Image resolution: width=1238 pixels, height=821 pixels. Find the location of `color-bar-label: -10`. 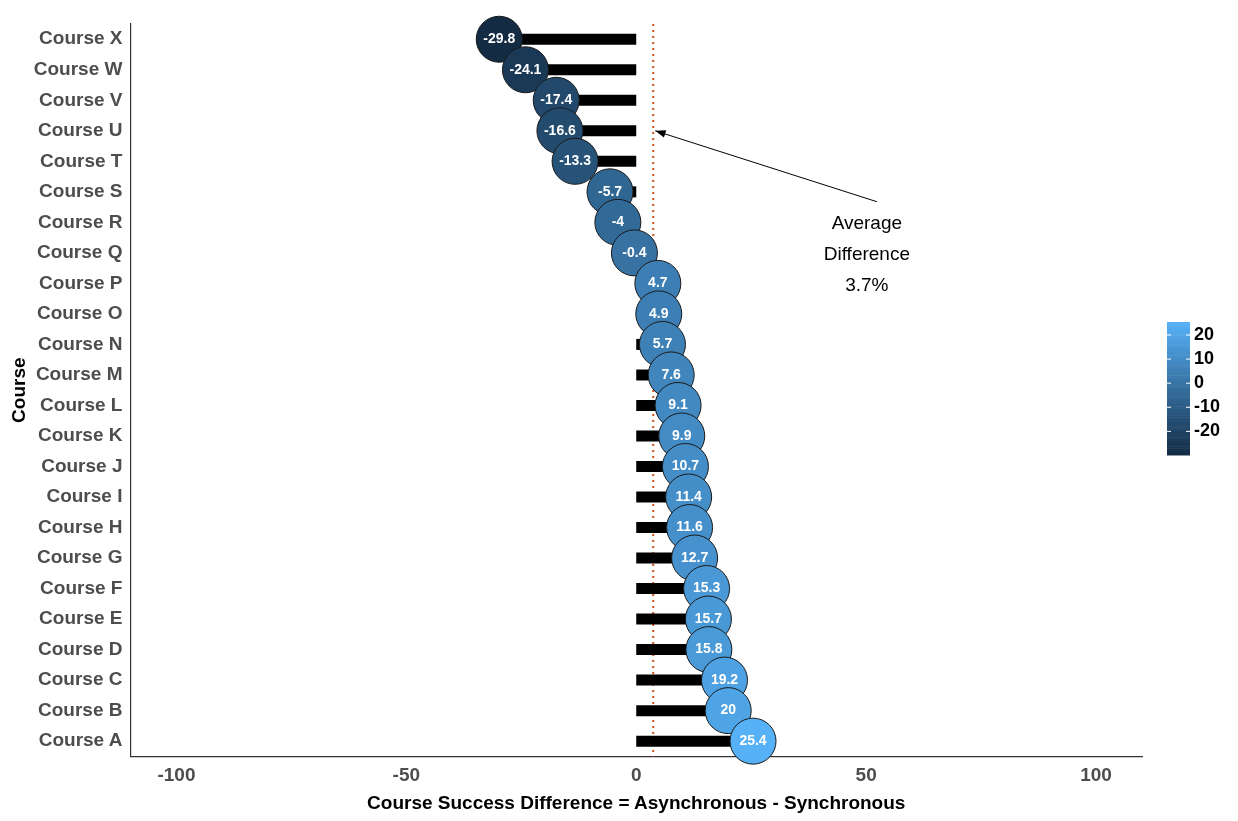

color-bar-label: -10 is located at coordinates (1207, 406).